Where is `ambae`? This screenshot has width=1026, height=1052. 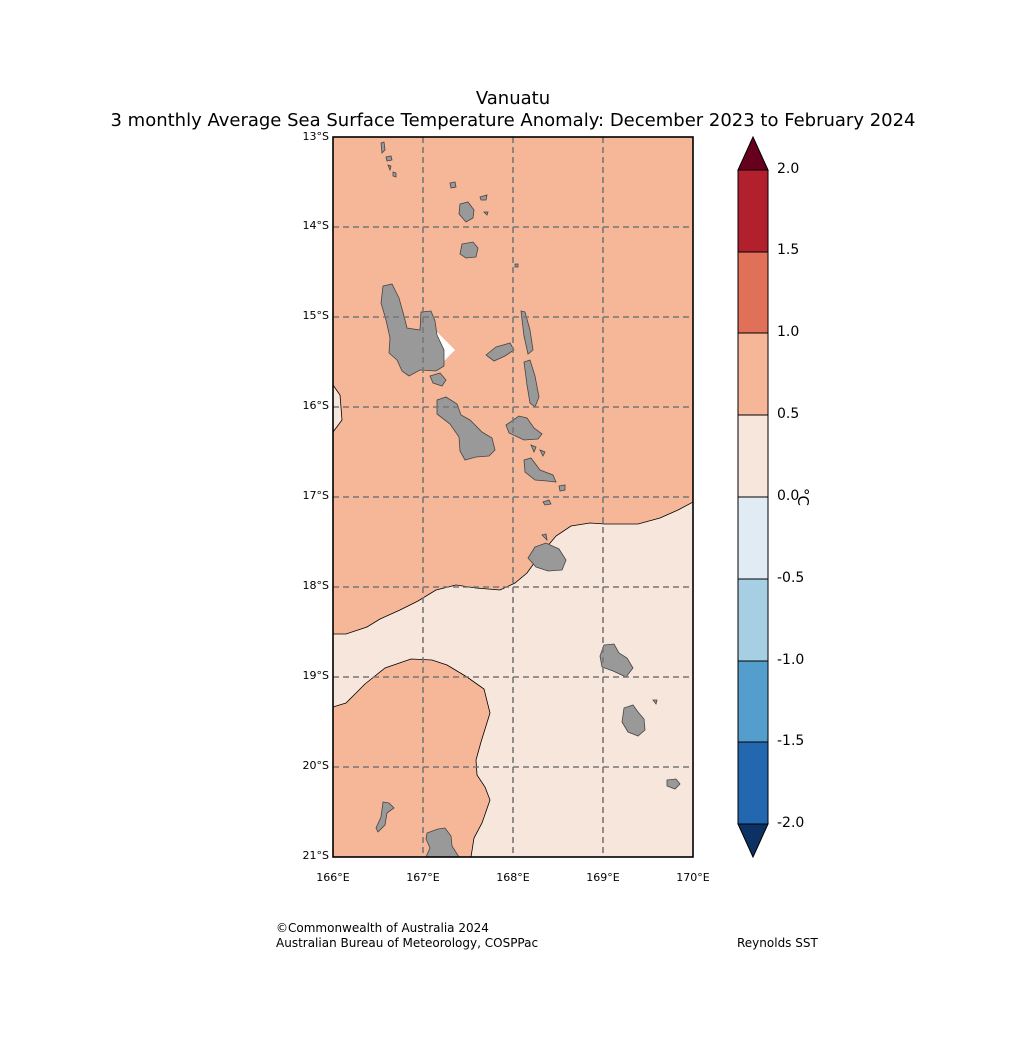
ambae is located at coordinates (500, 352).